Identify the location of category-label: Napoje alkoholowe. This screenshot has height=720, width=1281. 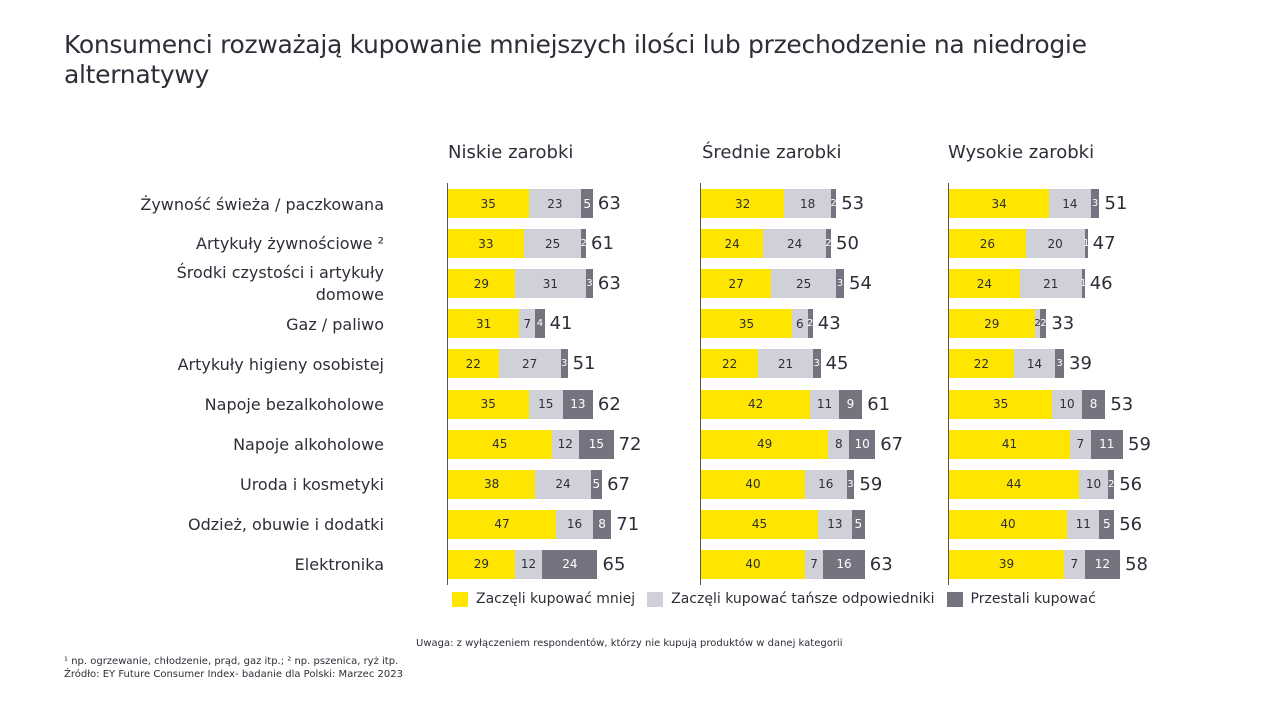
(308, 444).